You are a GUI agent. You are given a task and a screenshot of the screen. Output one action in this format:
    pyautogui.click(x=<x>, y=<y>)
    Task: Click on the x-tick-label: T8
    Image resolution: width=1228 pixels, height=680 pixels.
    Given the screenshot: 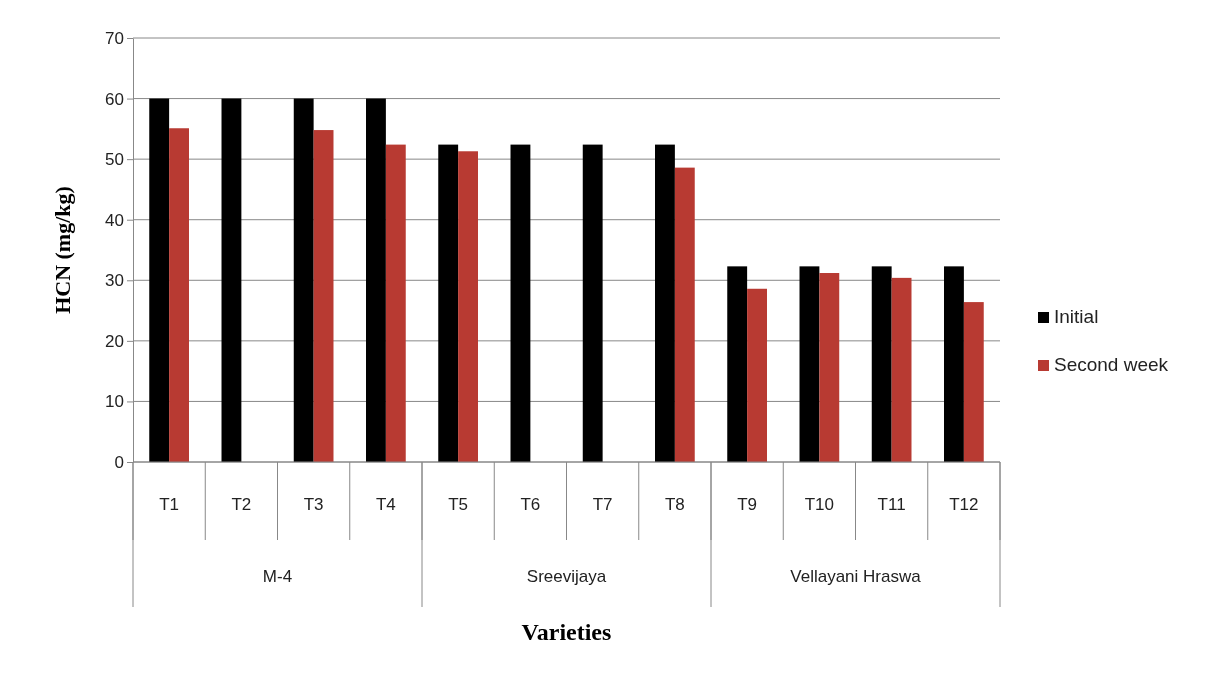 What is the action you would take?
    pyautogui.click(x=674, y=504)
    